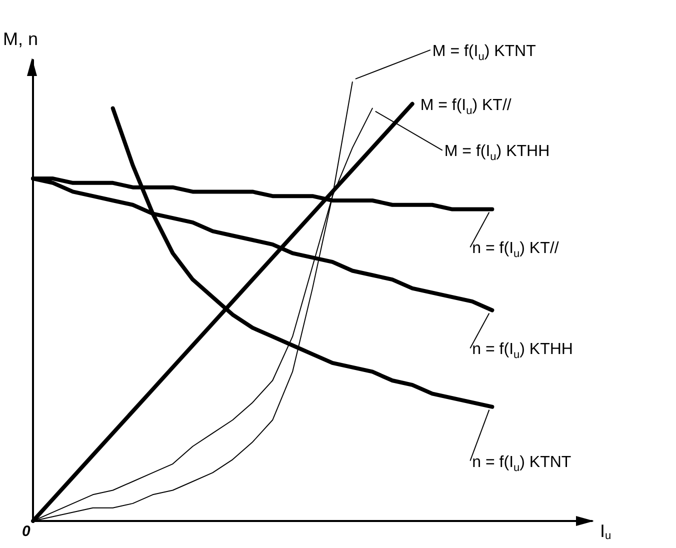 The height and width of the screenshot is (548, 676). I want to click on text: M = f(I$_{u}$) KTHH, so click(497, 154).